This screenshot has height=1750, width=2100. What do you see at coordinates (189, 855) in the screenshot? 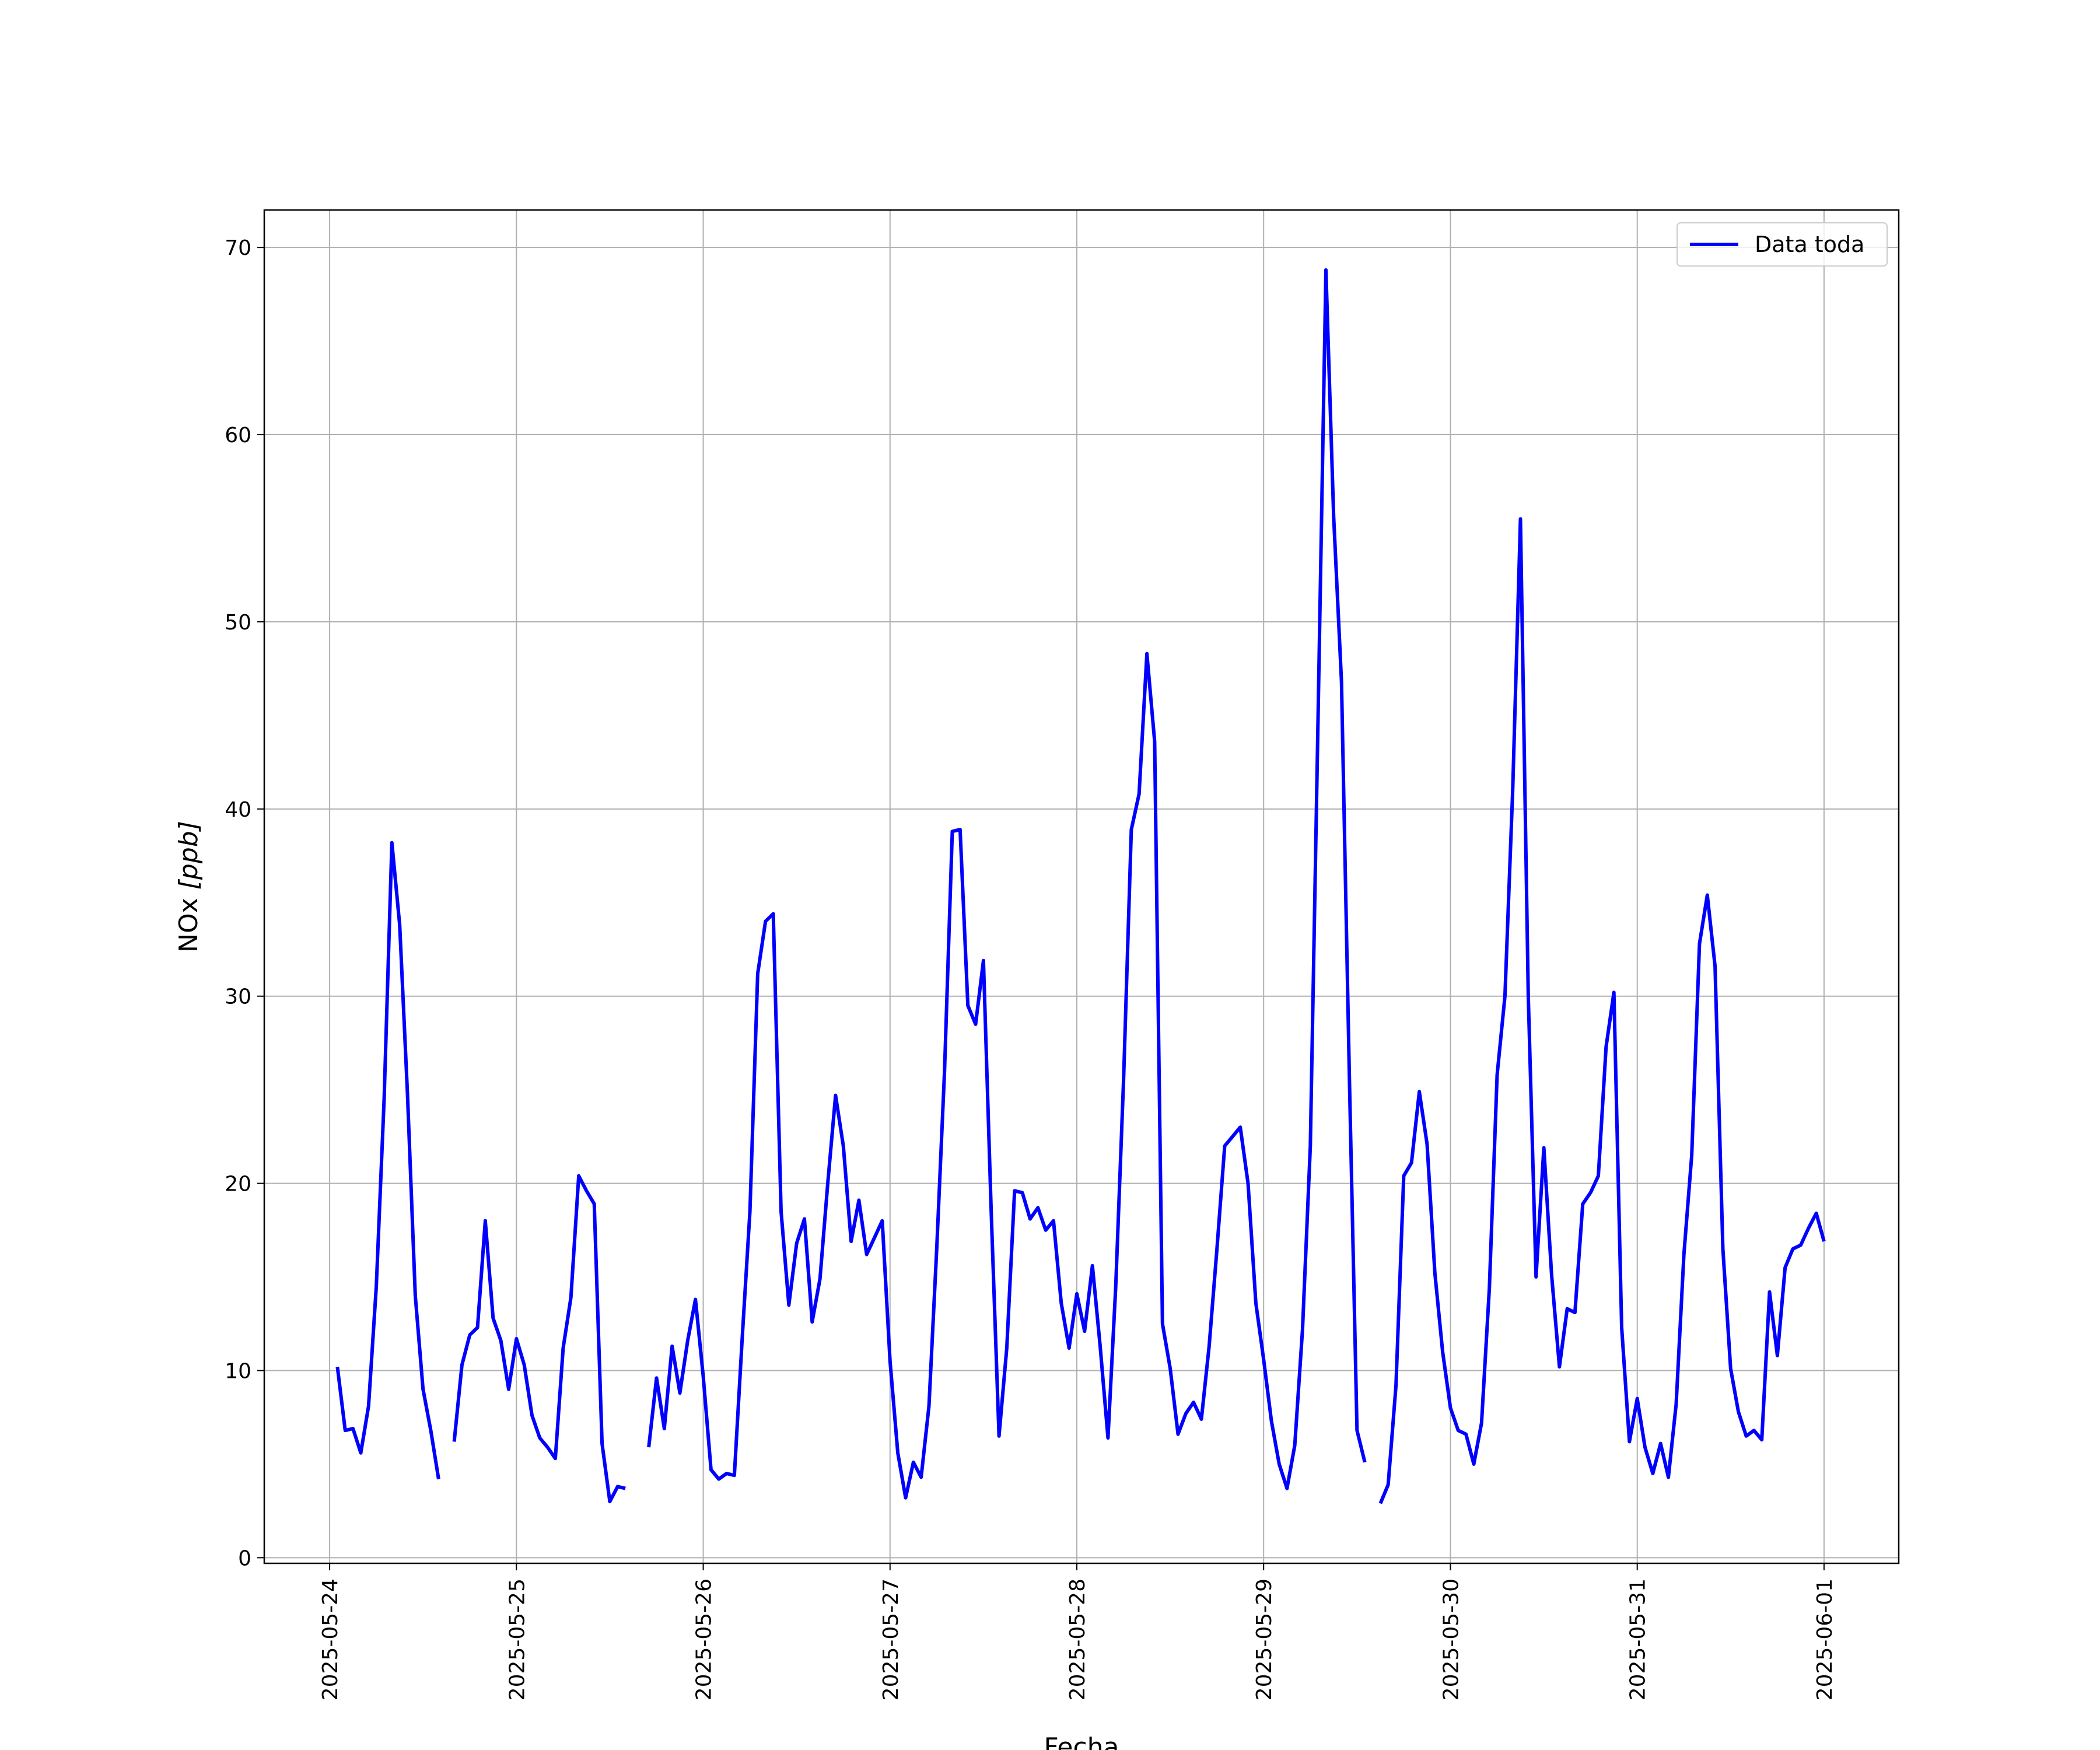
I see `y-axis-label-unit: [ppb]` at bounding box center [189, 855].